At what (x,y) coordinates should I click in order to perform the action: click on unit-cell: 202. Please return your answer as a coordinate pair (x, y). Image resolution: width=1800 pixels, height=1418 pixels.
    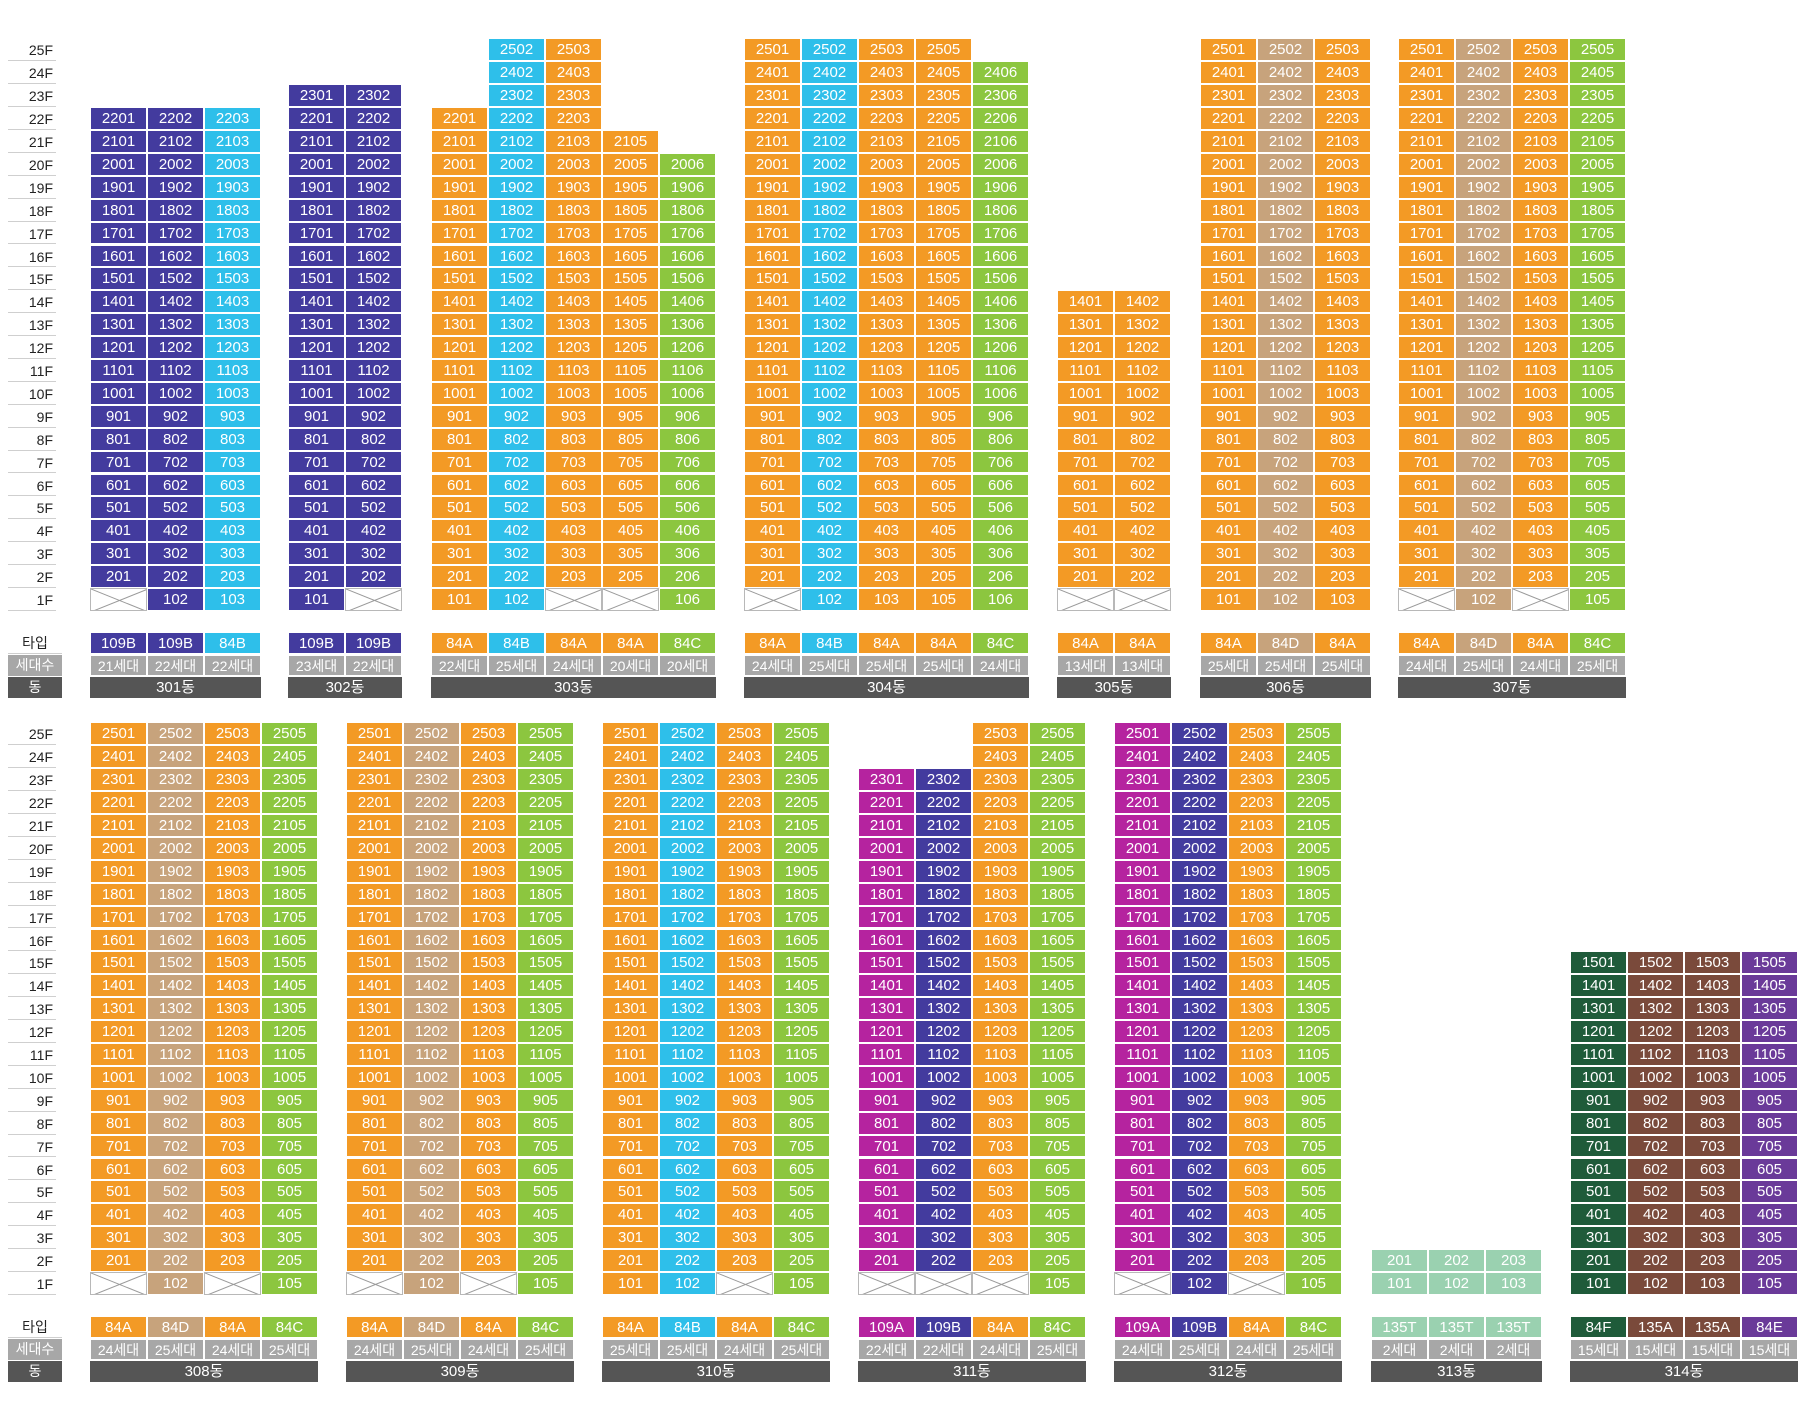
    Looking at the image, I should click on (175, 1260).